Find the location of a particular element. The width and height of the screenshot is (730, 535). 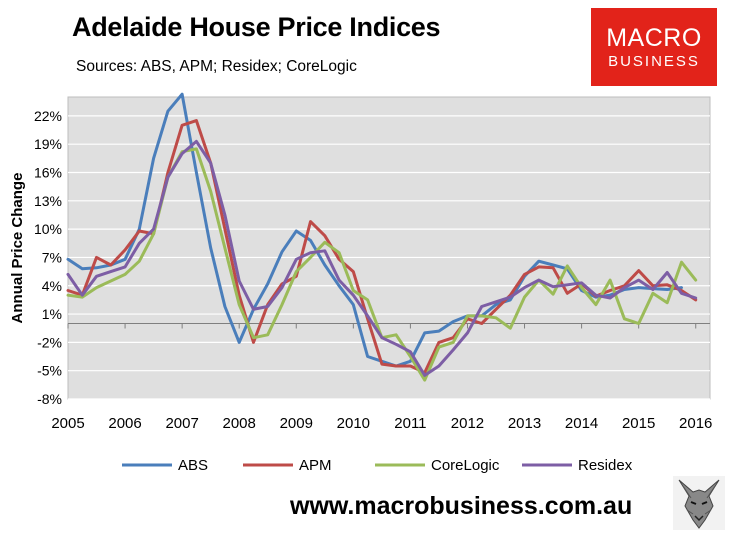

legend-label-residex: Residex is located at coordinates (605, 465).